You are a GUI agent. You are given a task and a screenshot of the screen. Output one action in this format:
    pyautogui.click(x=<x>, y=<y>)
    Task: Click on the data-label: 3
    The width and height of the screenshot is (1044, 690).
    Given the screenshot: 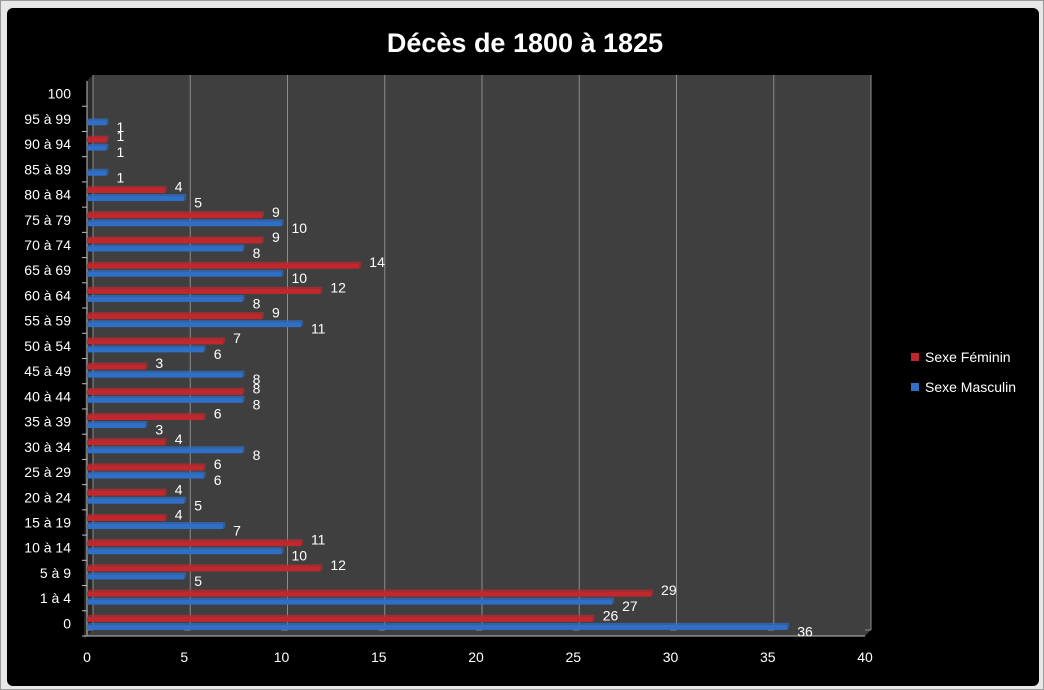 What is the action you would take?
    pyautogui.click(x=159, y=430)
    